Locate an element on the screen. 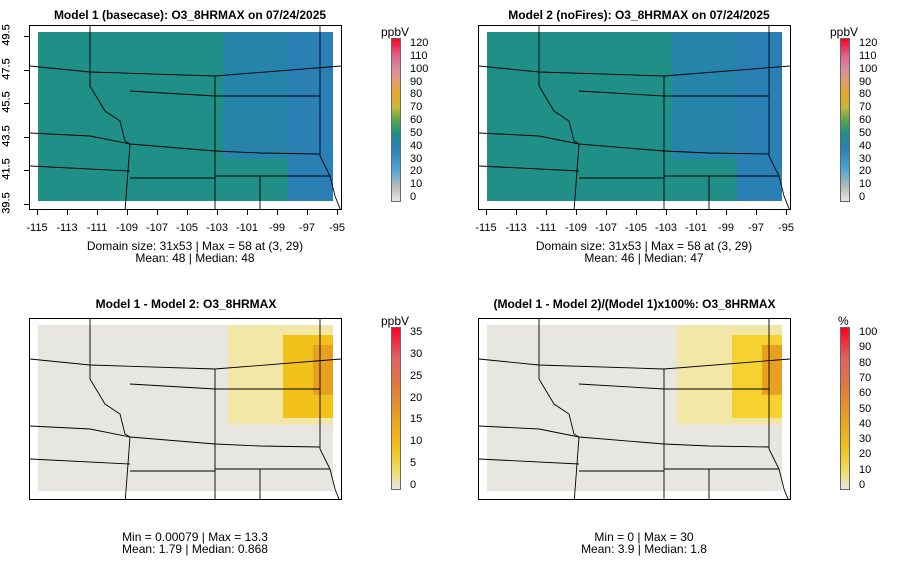  legend-tick-label: 100 is located at coordinates (868, 332).